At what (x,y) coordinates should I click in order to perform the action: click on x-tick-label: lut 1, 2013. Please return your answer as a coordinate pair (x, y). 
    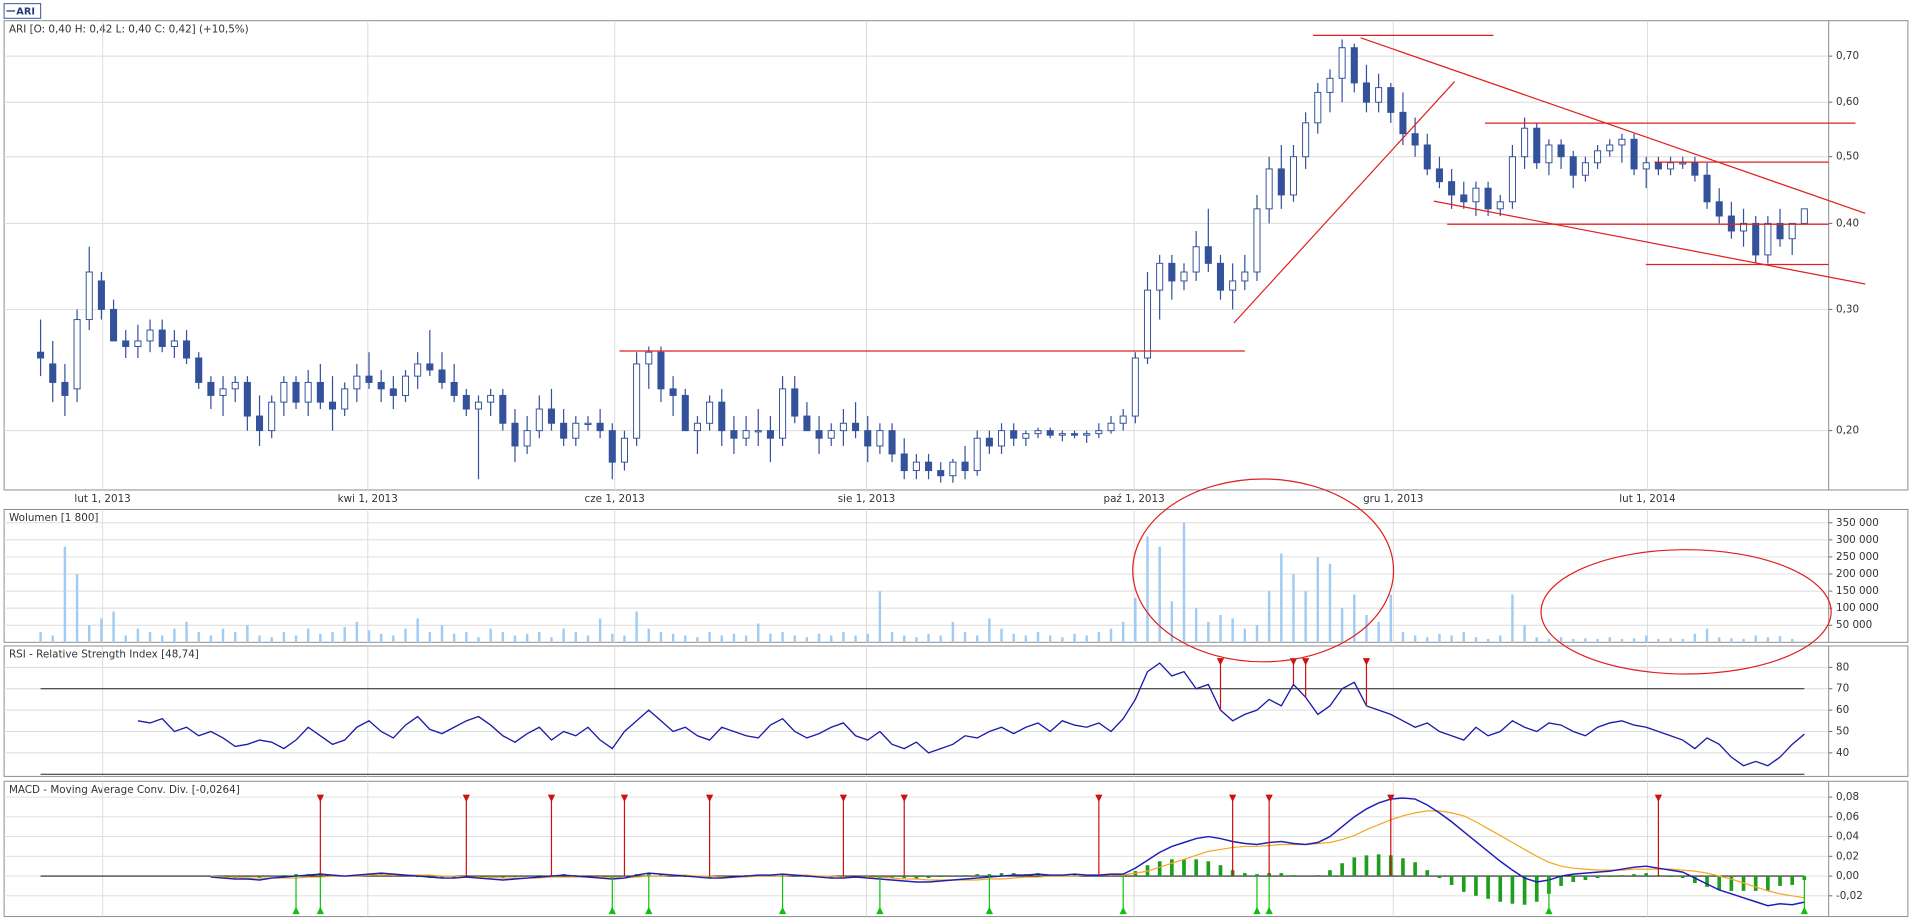
    Looking at the image, I should click on (102, 499).